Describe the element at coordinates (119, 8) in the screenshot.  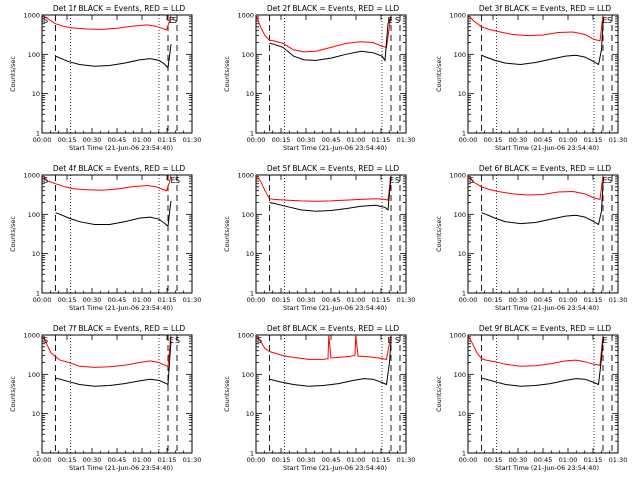
I see `panel-title: Det 1f BLACK = Events, RED = LLD` at that location.